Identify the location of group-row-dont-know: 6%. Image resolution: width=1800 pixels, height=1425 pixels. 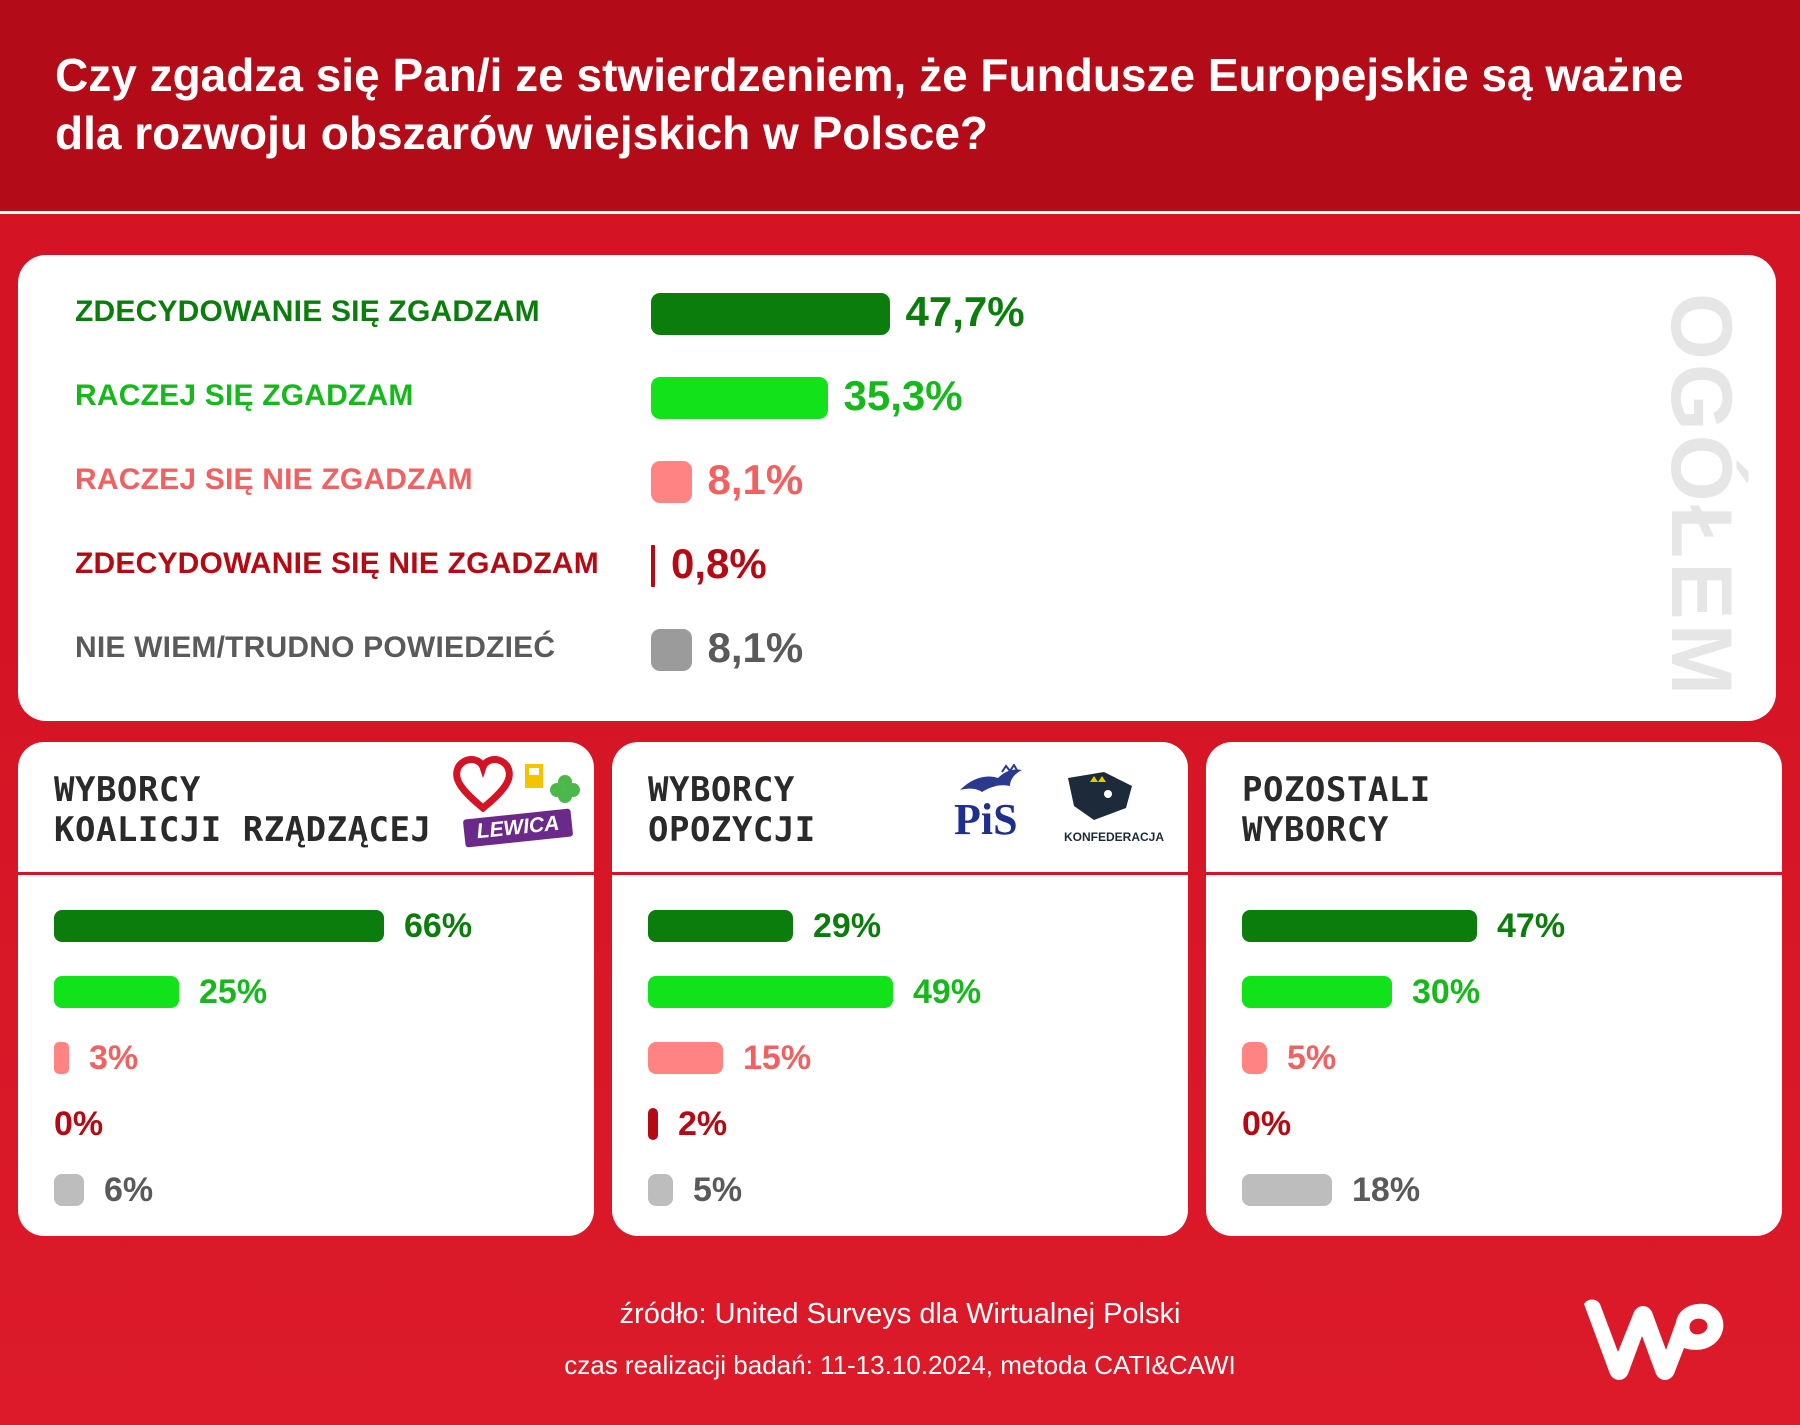
(306, 1188).